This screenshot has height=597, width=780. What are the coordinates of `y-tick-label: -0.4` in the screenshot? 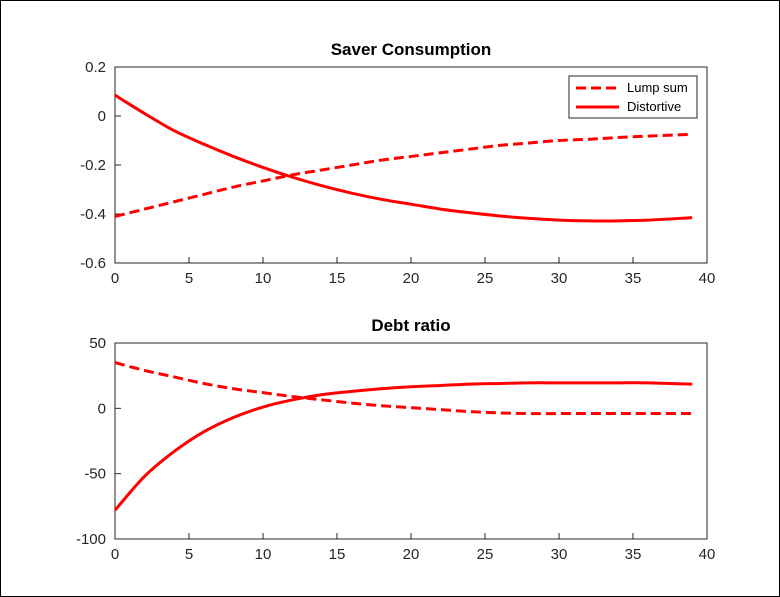 It's located at (93, 214).